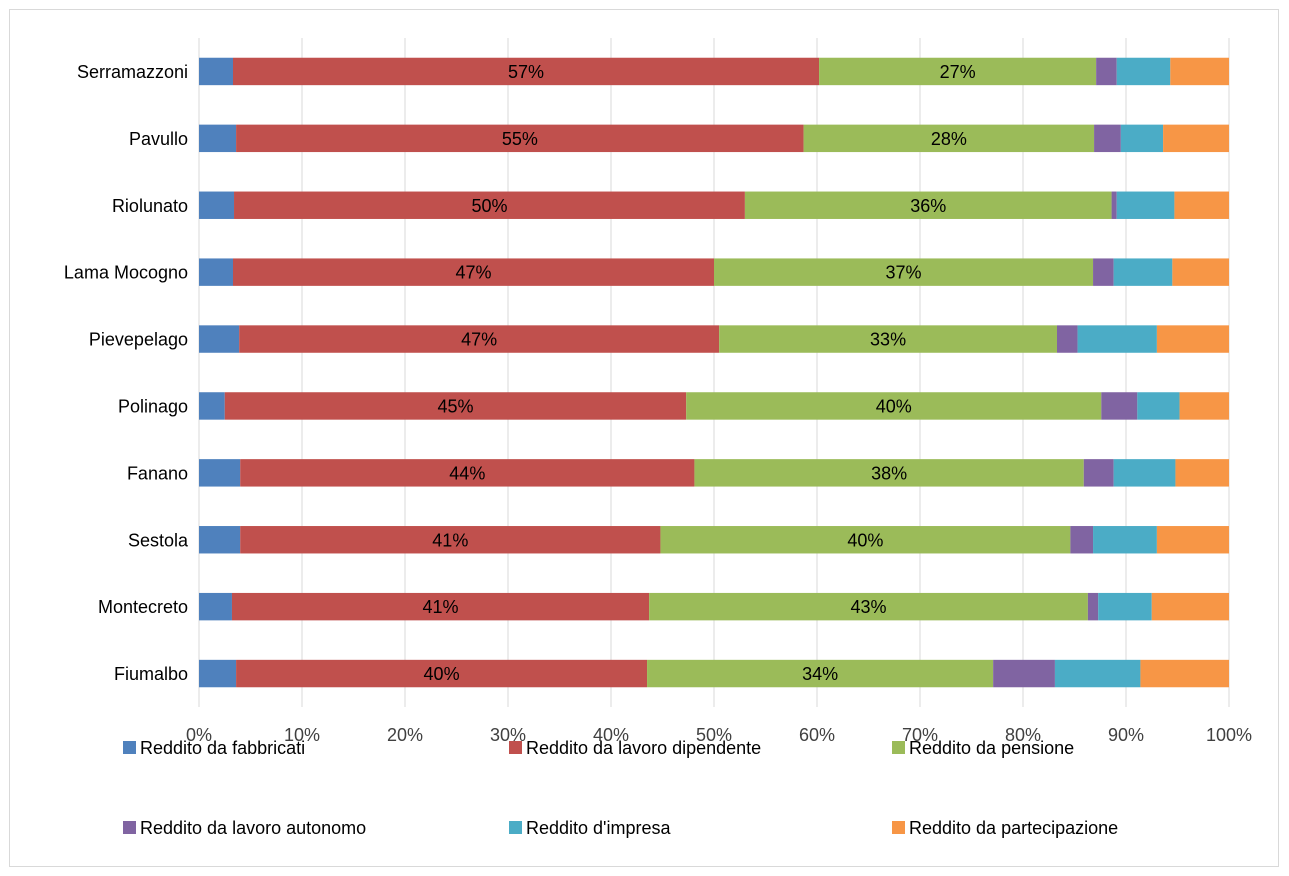 This screenshot has height=876, width=1289. I want to click on category-label: Fiumalbo, so click(151, 674).